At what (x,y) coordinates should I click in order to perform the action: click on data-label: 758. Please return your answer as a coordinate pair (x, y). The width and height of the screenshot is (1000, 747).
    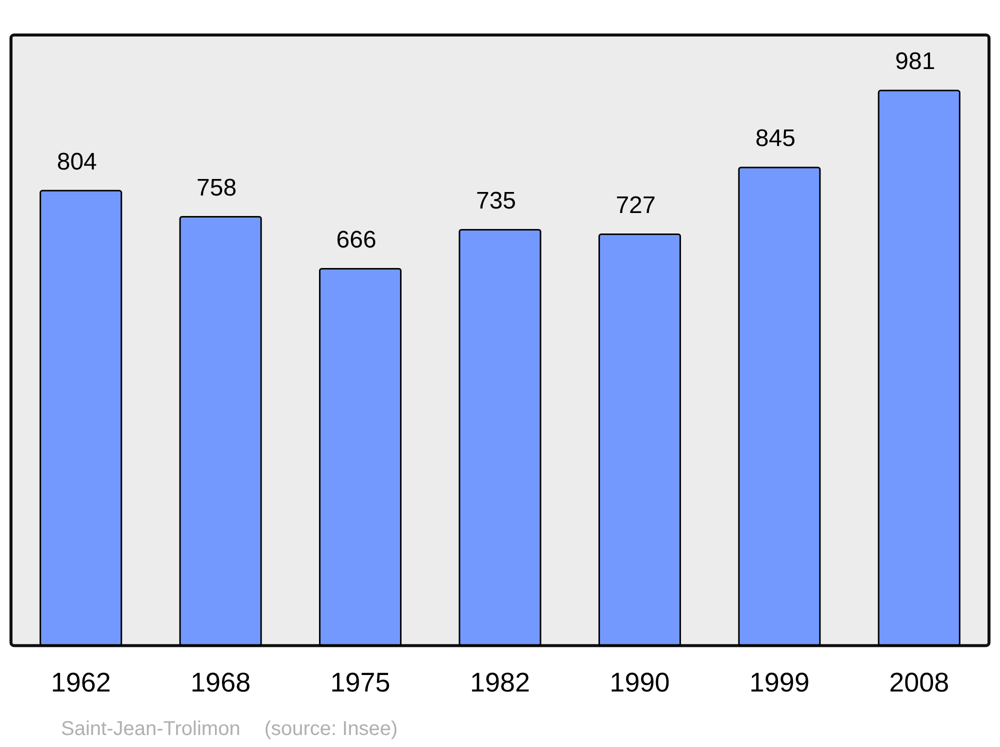
    Looking at the image, I should click on (216, 188).